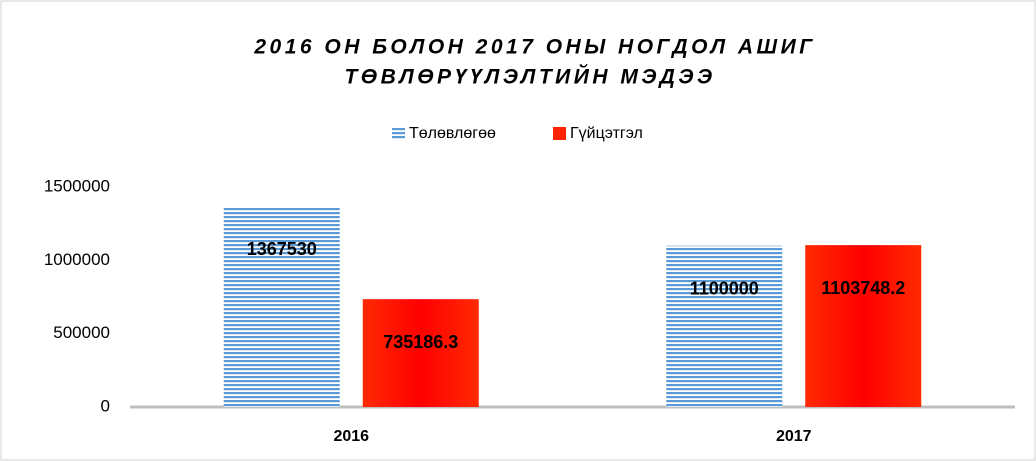 This screenshot has width=1036, height=461. Describe the element at coordinates (606, 133) in the screenshot. I see `legend-label: Гүйцэтгэл` at that location.